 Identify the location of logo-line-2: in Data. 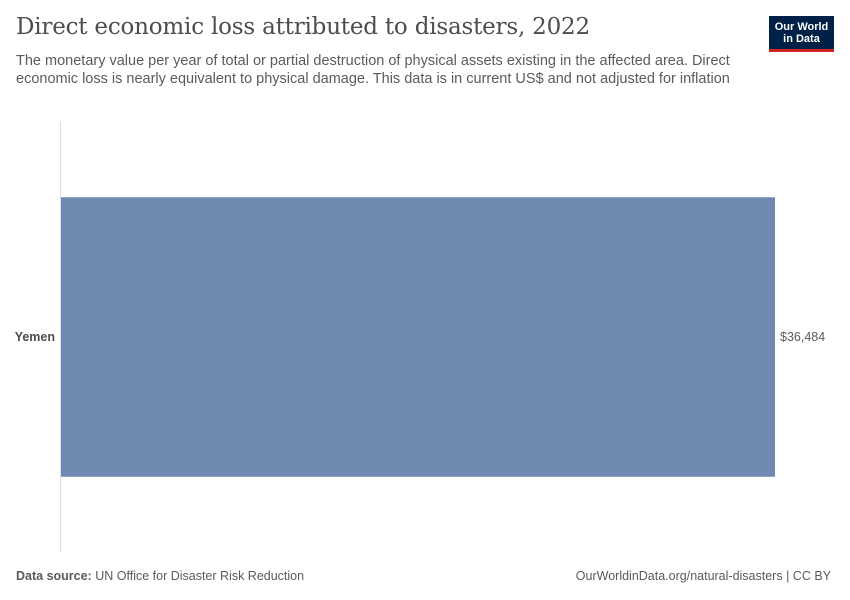
(801, 38).